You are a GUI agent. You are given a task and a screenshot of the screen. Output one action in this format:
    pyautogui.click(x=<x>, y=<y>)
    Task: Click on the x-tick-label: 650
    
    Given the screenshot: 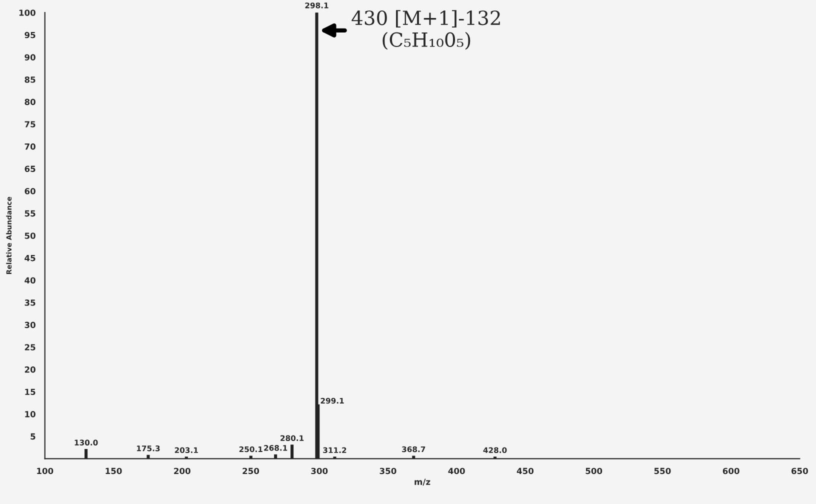 What is the action you would take?
    pyautogui.click(x=800, y=471)
    